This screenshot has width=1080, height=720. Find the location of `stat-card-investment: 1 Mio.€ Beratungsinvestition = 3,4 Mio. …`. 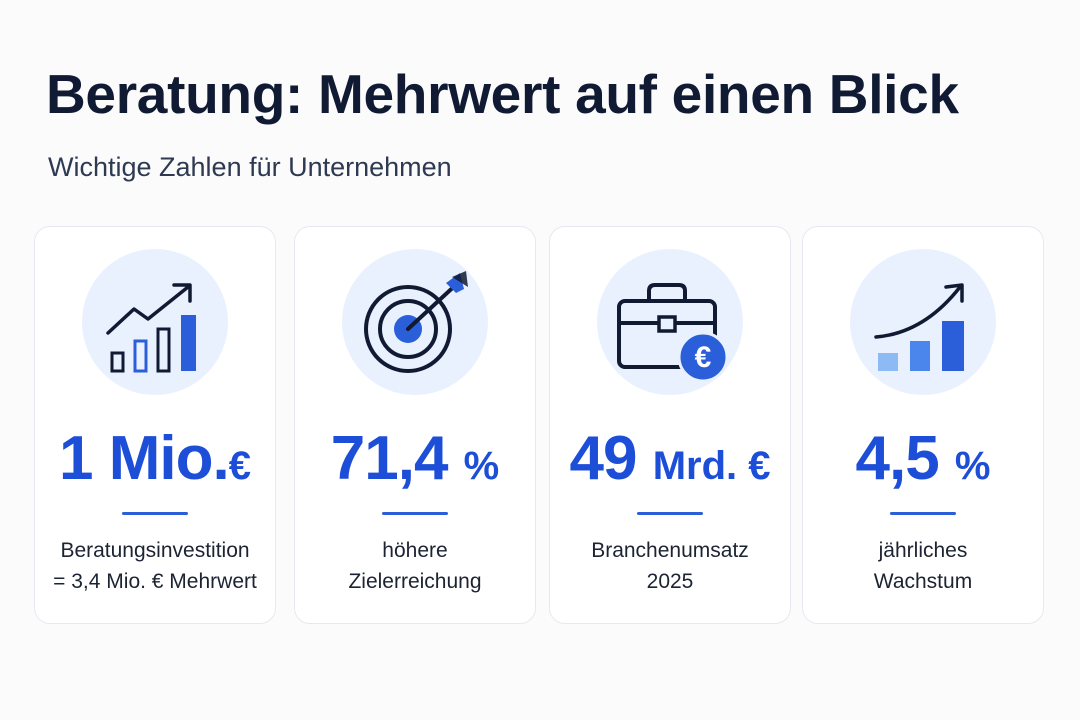

stat-card-investment: 1 Mio.€ Beratungsinvestition = 3,4 Mio. … is located at coordinates (155, 425).